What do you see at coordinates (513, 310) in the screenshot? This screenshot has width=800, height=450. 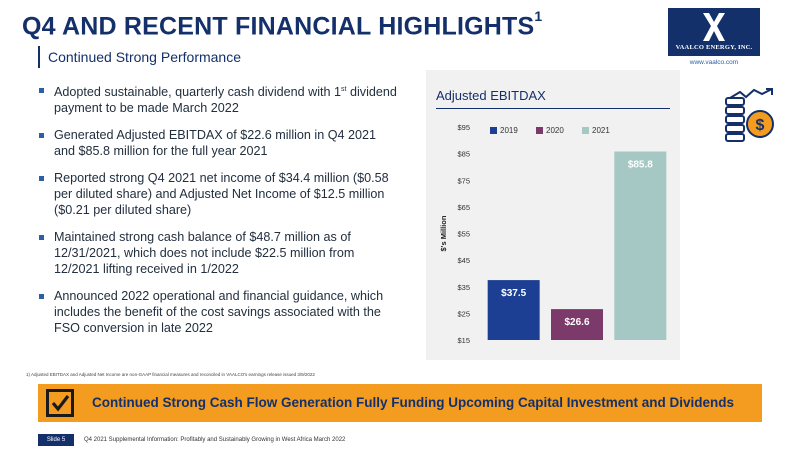 I see `bar-2019` at bounding box center [513, 310].